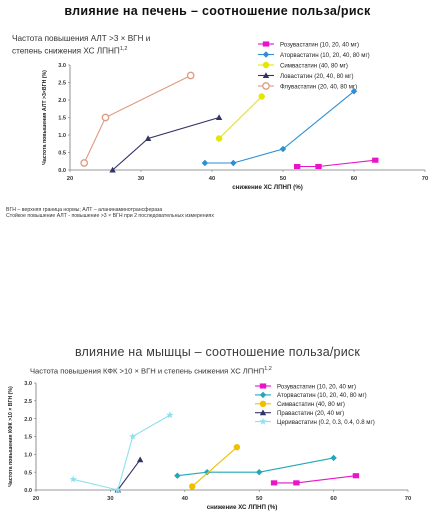  Describe the element at coordinates (354, 179) in the screenshot. I see `chart-1-x-tick-label: 60` at that location.